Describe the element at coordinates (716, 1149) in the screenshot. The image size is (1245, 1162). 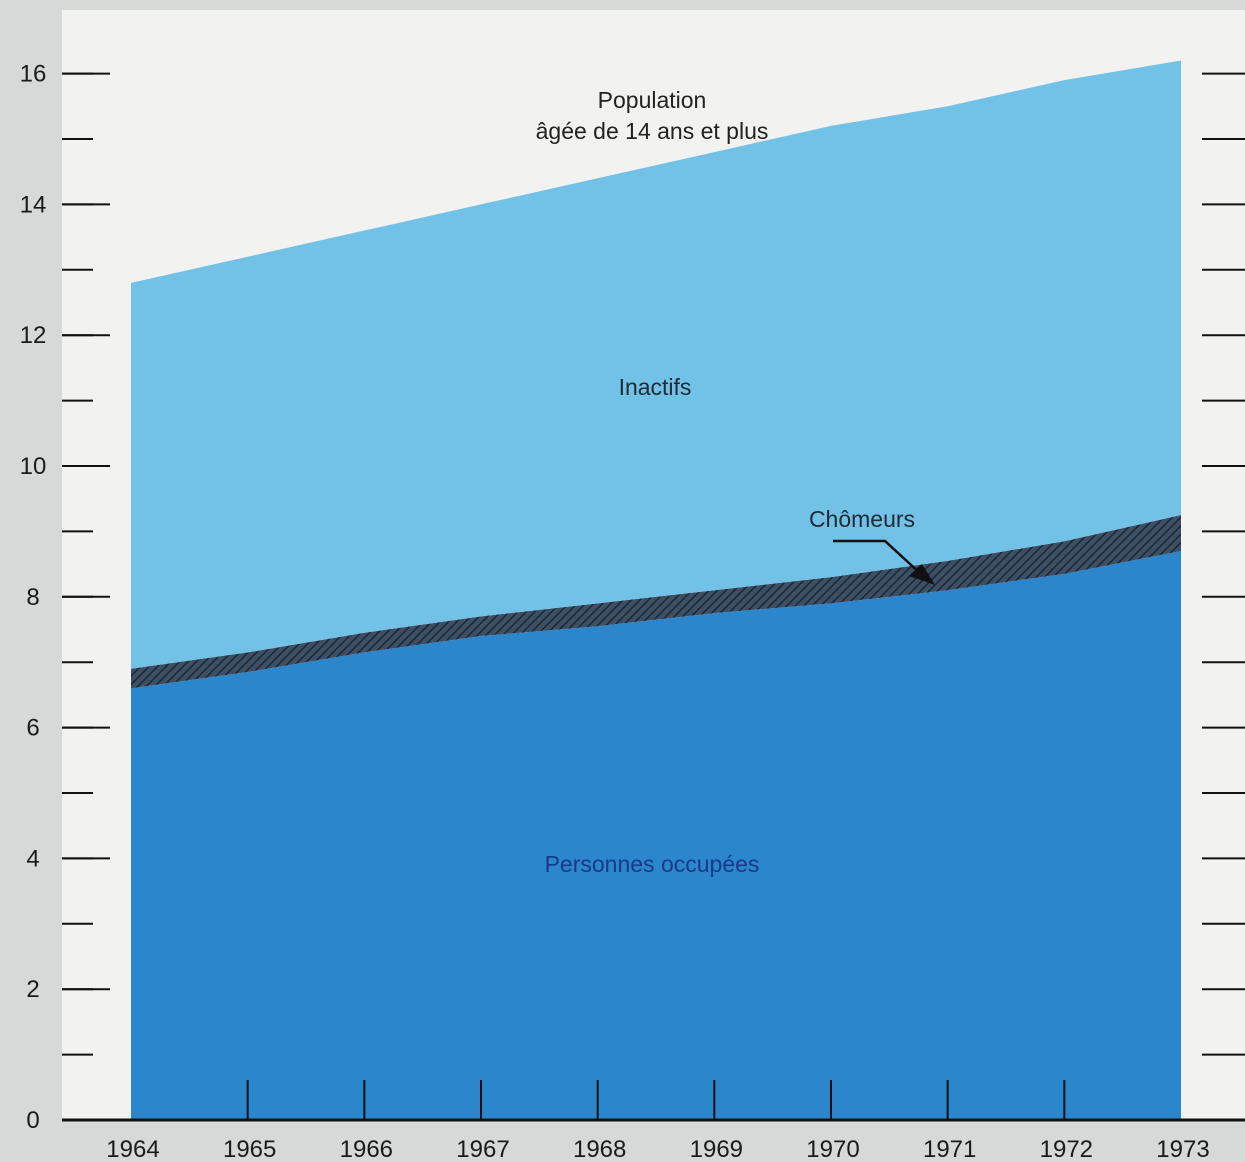
I see `x-tick-label: 1969` at that location.